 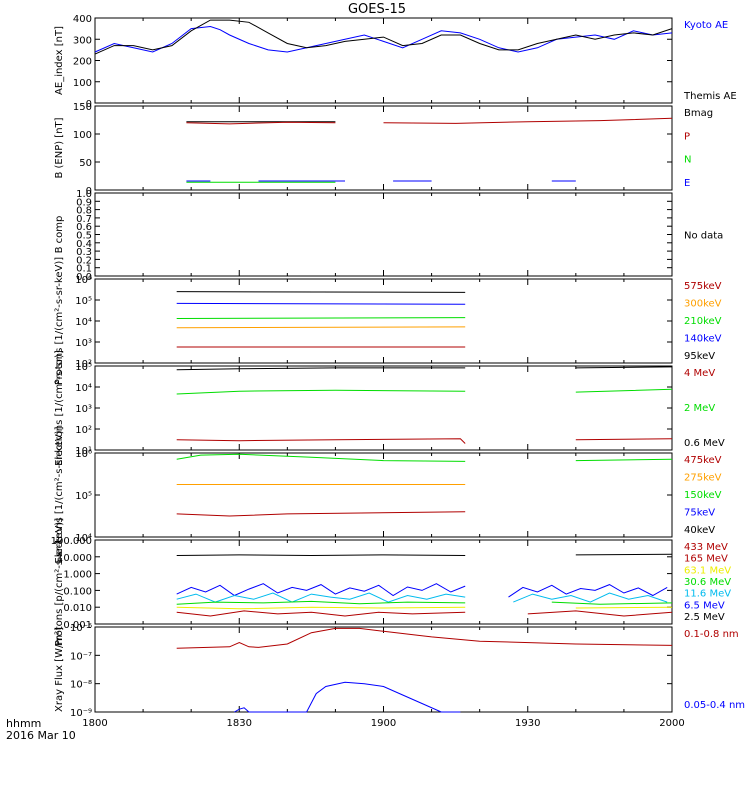 I want to click on y-axis-label: Protons [p/(cm²-s-sr-keV)], so click(x=59, y=582).